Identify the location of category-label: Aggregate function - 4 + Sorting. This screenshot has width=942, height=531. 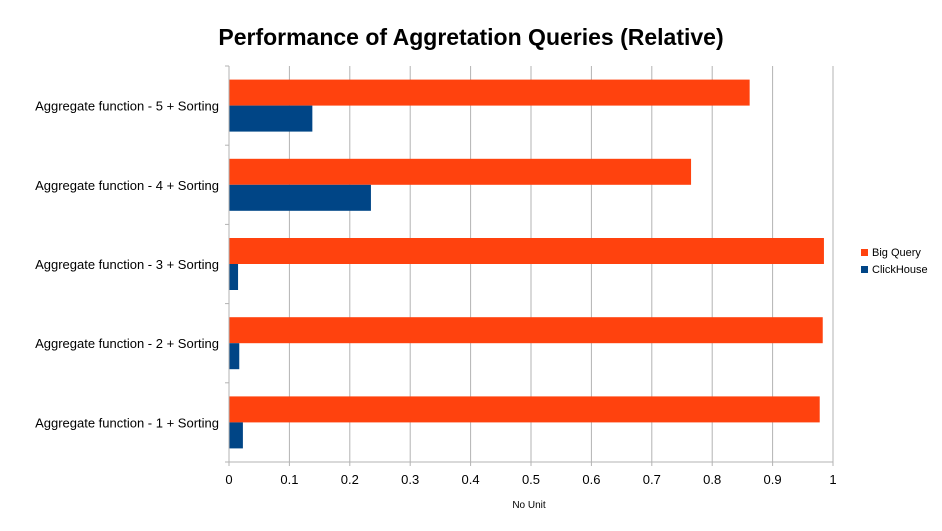
(127, 185).